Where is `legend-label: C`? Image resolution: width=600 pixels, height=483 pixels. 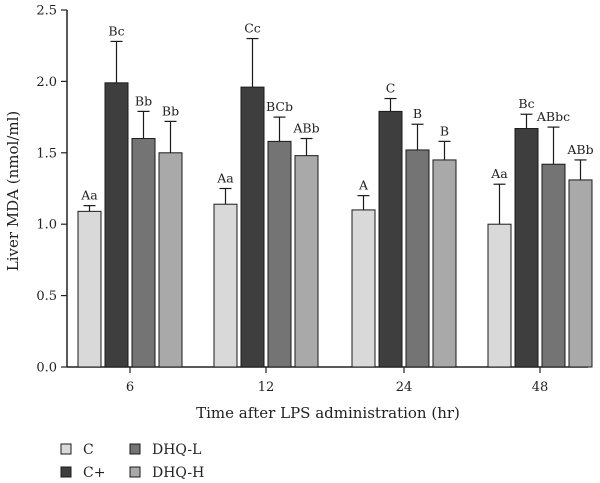
legend-label: C is located at coordinates (88, 450).